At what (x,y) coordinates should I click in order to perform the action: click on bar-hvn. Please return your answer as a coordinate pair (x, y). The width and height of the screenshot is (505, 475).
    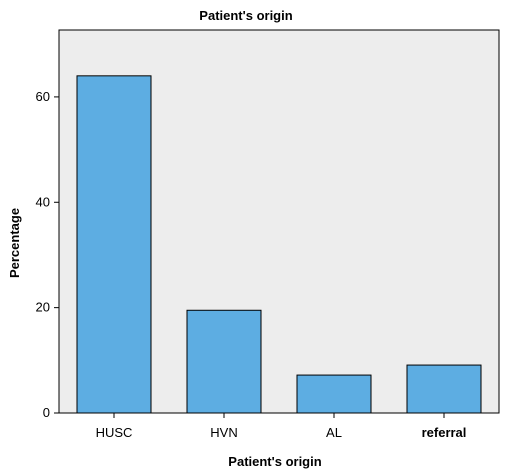
    Looking at the image, I should click on (224, 361).